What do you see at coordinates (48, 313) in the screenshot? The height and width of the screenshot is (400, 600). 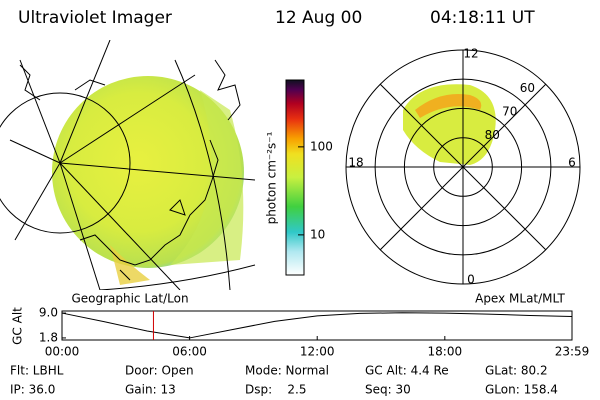 I see `y-tick-label: 9.0` at bounding box center [48, 313].